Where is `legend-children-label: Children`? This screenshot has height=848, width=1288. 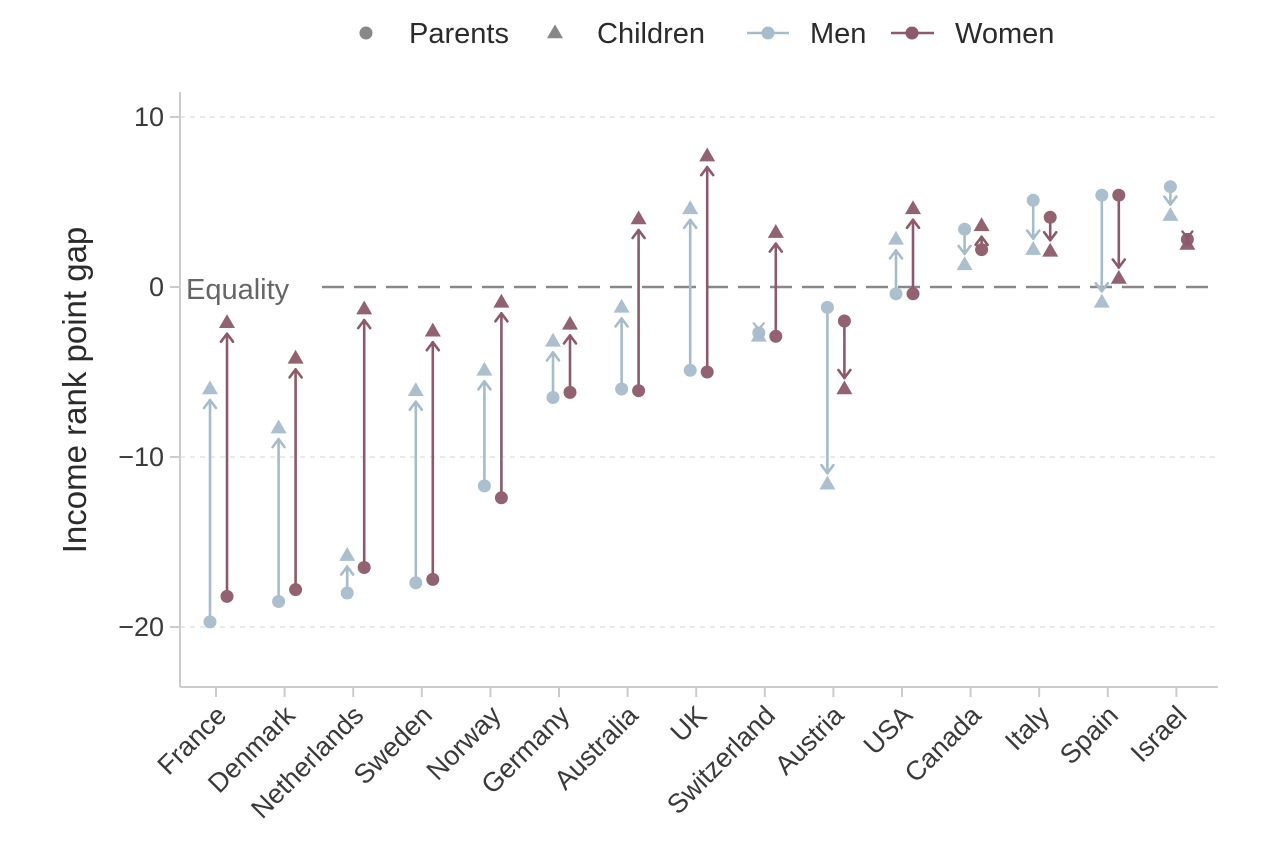 legend-children-label: Children is located at coordinates (651, 34).